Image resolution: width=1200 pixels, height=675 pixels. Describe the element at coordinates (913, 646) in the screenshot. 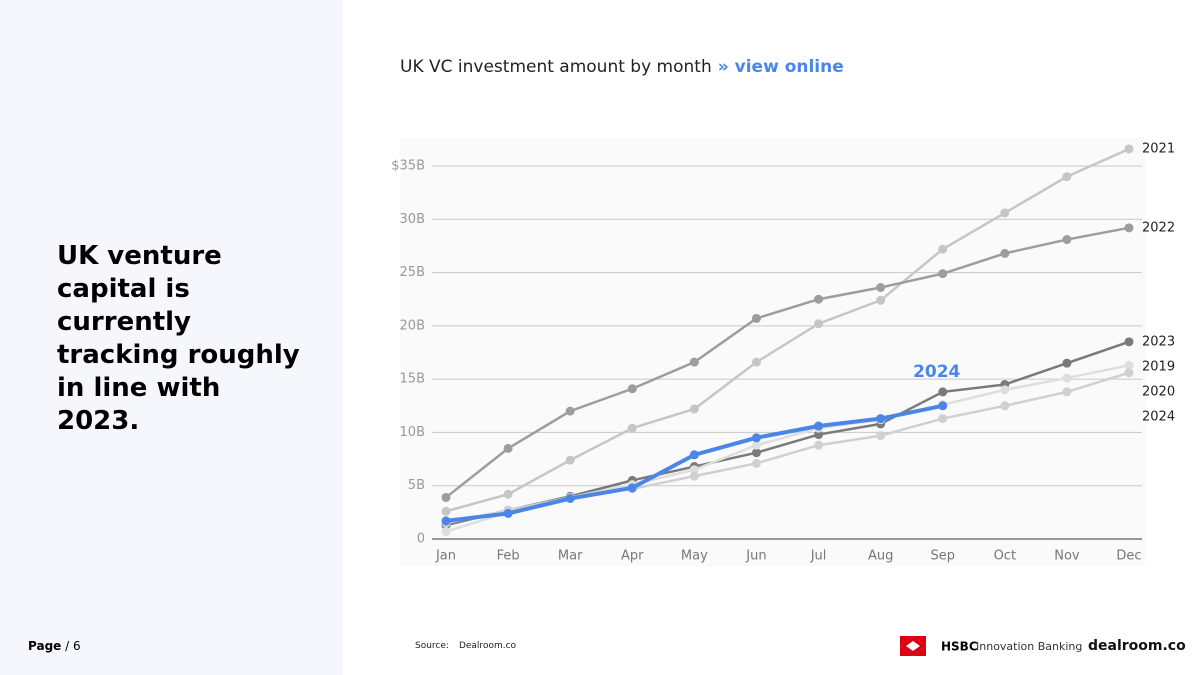

I see `hsbc-logo` at that location.